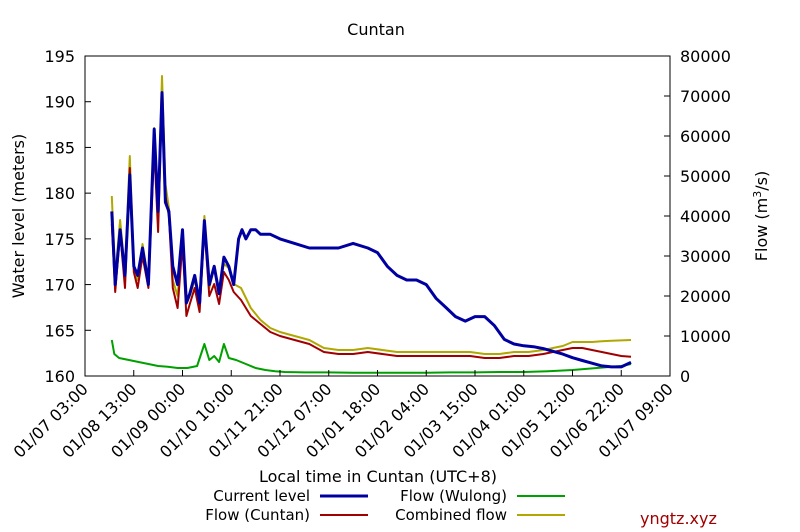  Describe the element at coordinates (705, 136) in the screenshot. I see `right-tick-label: 60000` at that location.